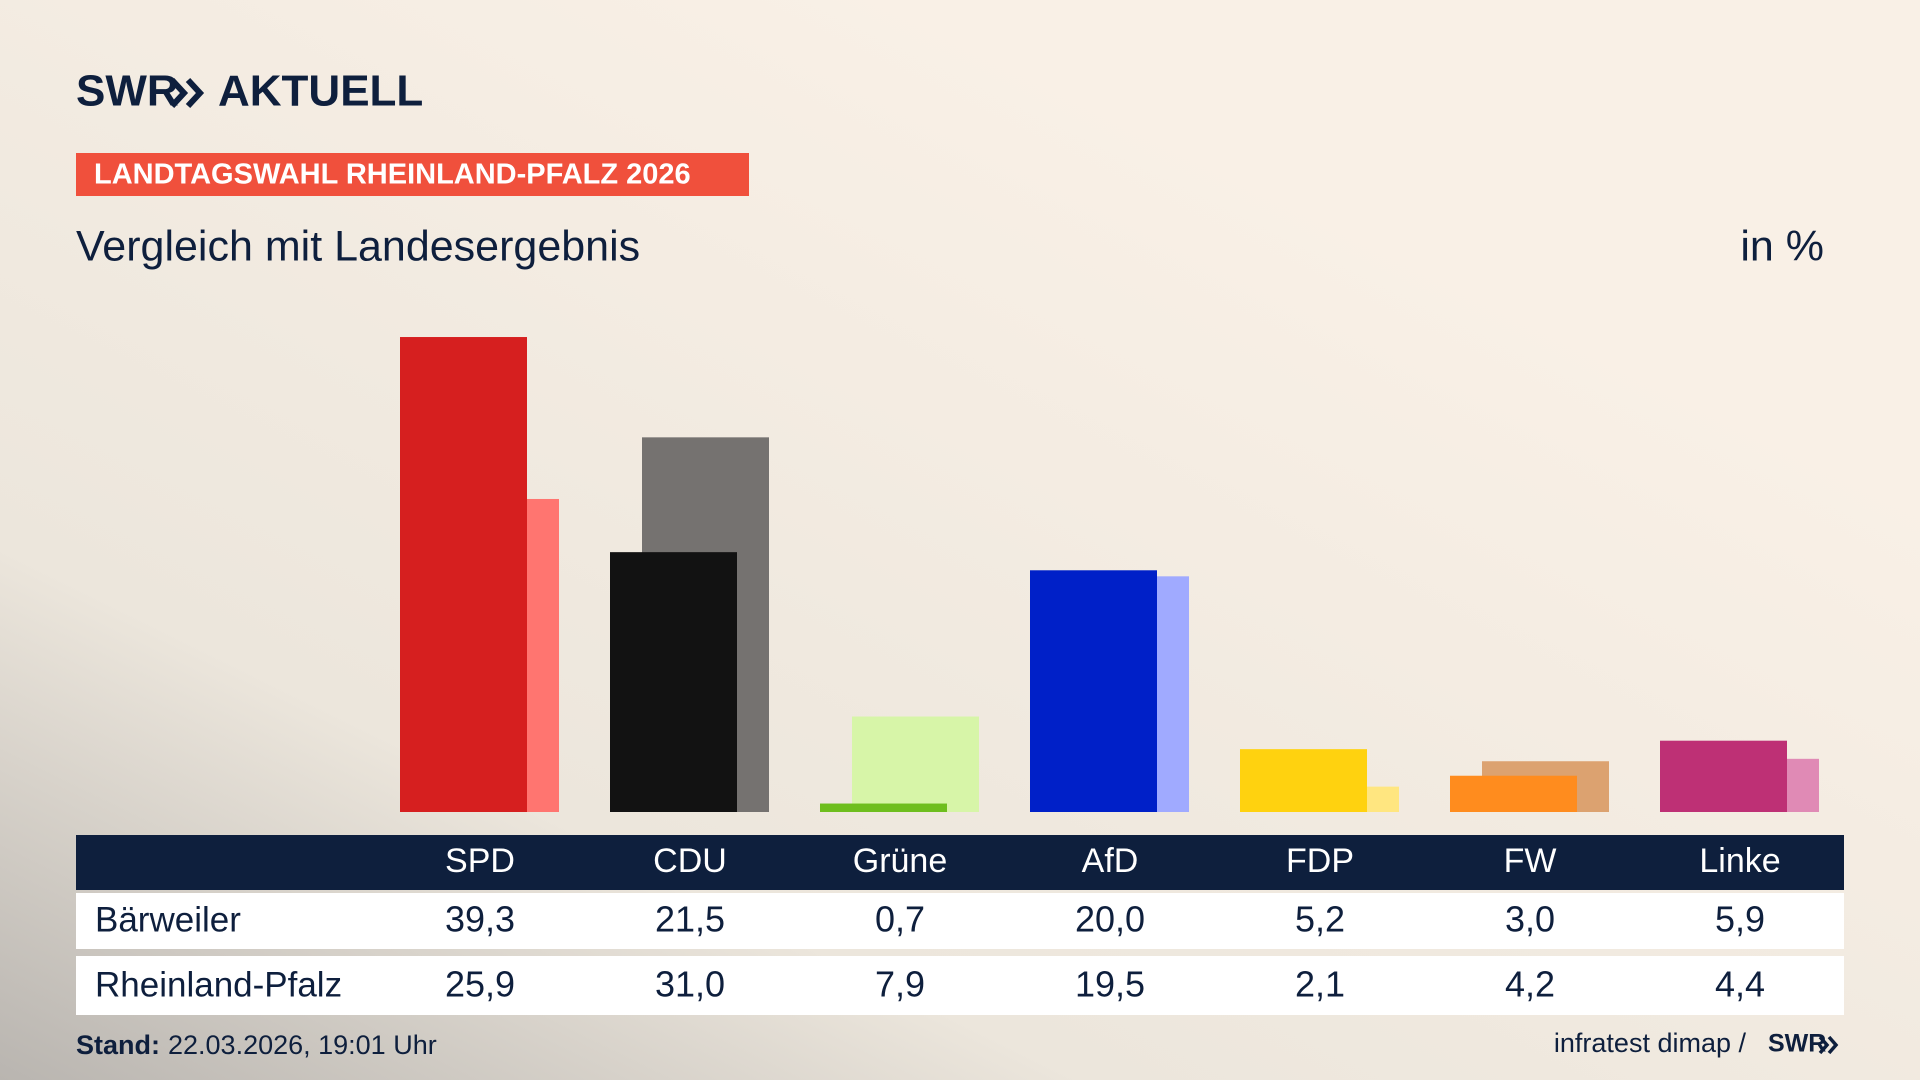 The height and width of the screenshot is (1080, 1920). What do you see at coordinates (1782, 246) in the screenshot?
I see `unit: in %` at bounding box center [1782, 246].